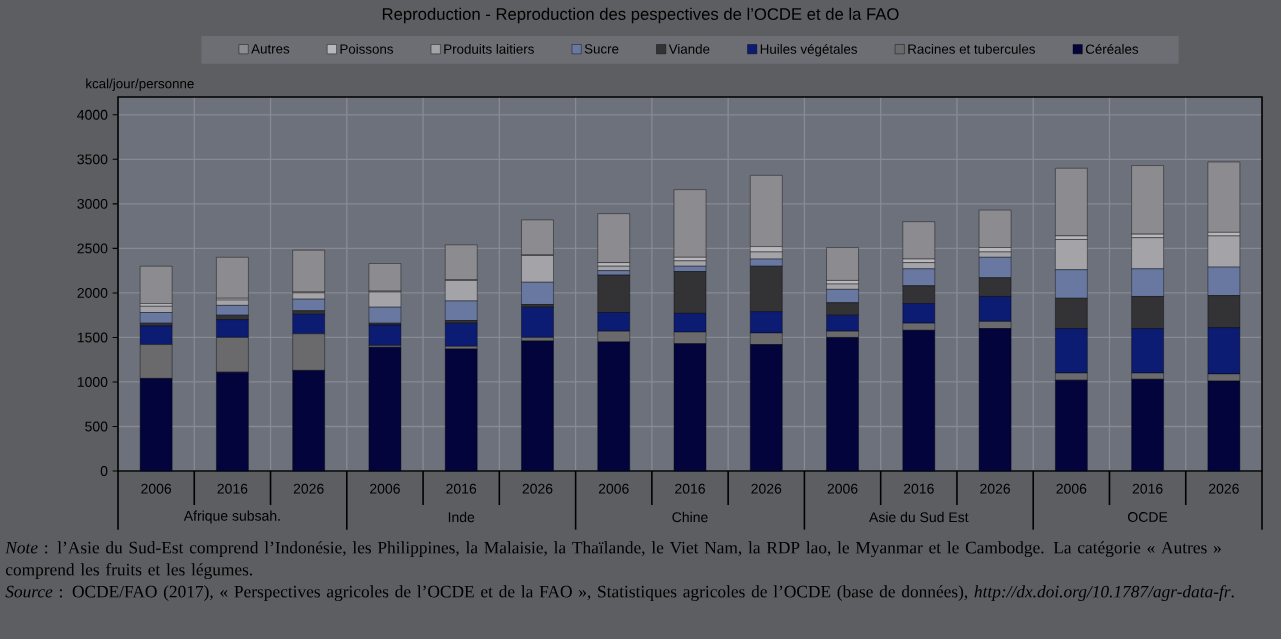 This screenshot has width=1281, height=639. Describe the element at coordinates (809, 50) in the screenshot. I see `legend-label: Huiles végétales` at that location.